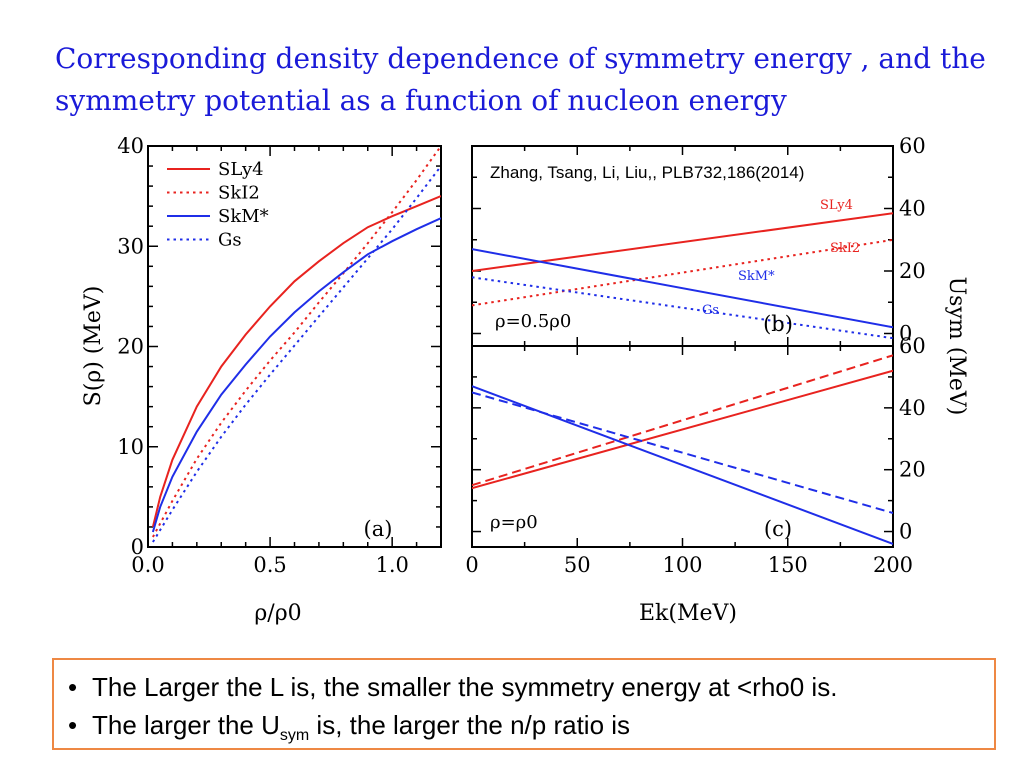 The image size is (1024, 768). What do you see at coordinates (186, 725) in the screenshot?
I see `bullet-2-text-pre: The larger the U` at bounding box center [186, 725].